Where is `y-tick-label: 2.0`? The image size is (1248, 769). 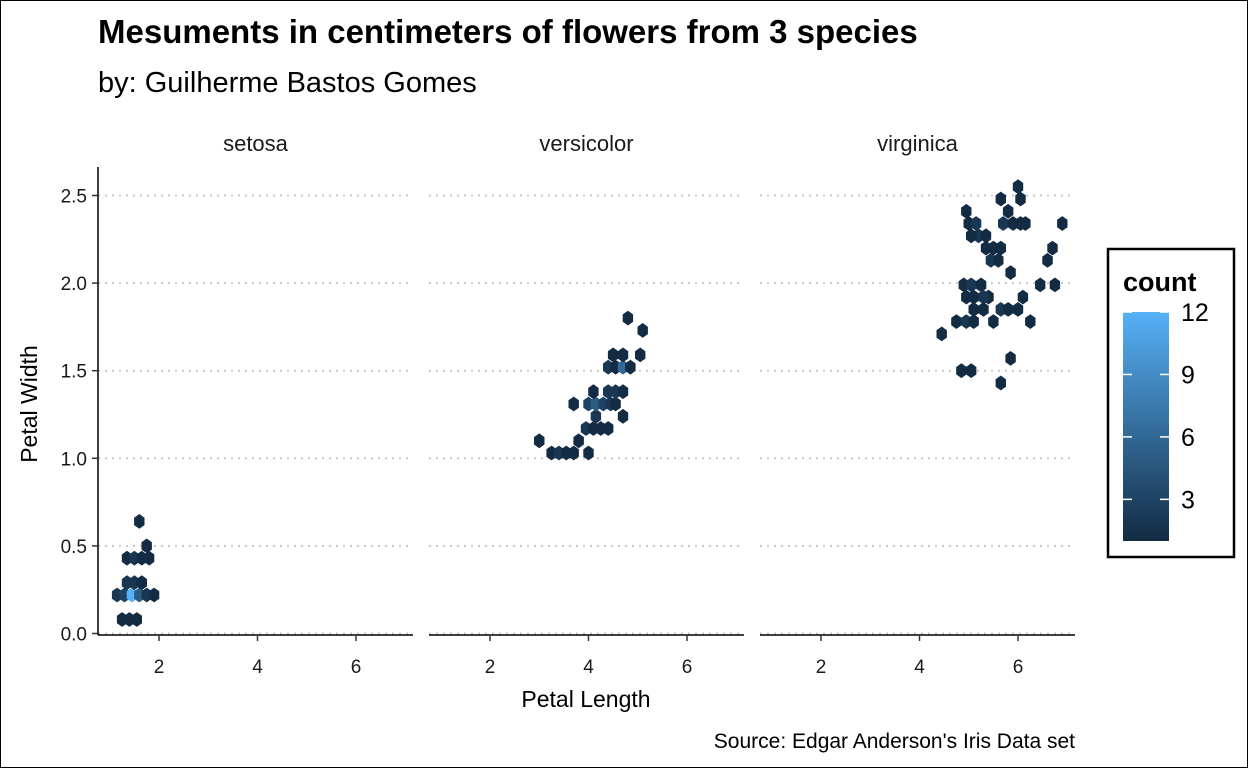 y-tick-label: 2.0 is located at coordinates (74, 284).